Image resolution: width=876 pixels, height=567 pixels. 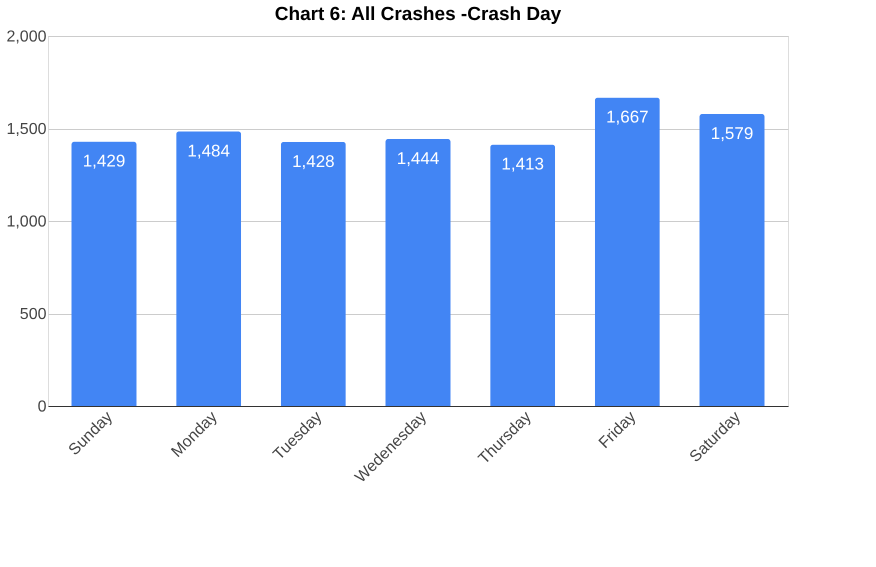 I want to click on data-label: 1,413, so click(x=522, y=164).